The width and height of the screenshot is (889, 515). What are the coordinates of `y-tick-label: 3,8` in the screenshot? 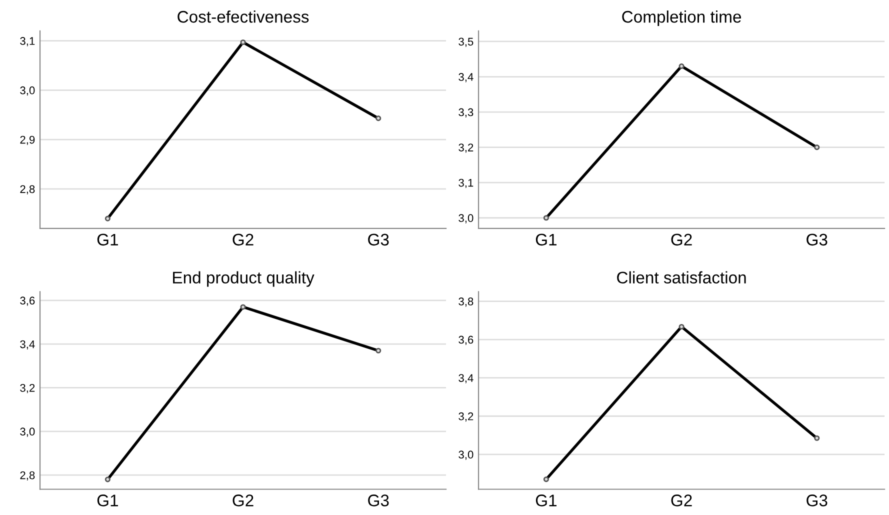 It's located at (466, 302).